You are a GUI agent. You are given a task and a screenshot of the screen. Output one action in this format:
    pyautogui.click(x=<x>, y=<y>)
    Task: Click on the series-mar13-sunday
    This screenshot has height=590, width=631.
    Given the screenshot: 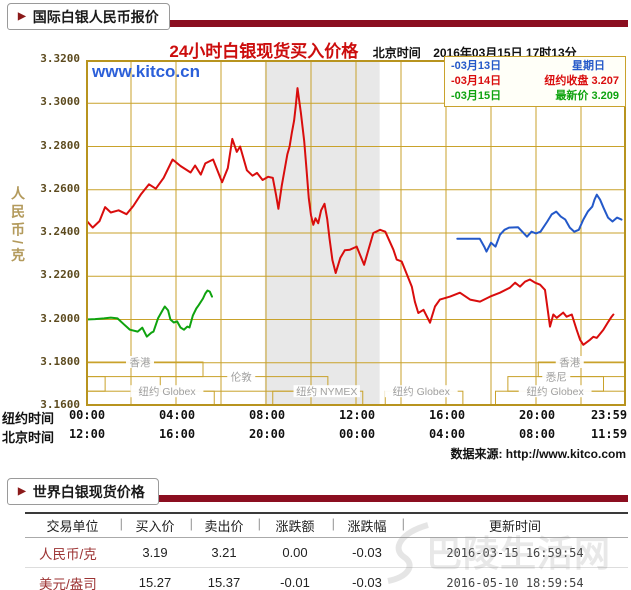 What is the action you would take?
    pyautogui.click(x=539, y=223)
    